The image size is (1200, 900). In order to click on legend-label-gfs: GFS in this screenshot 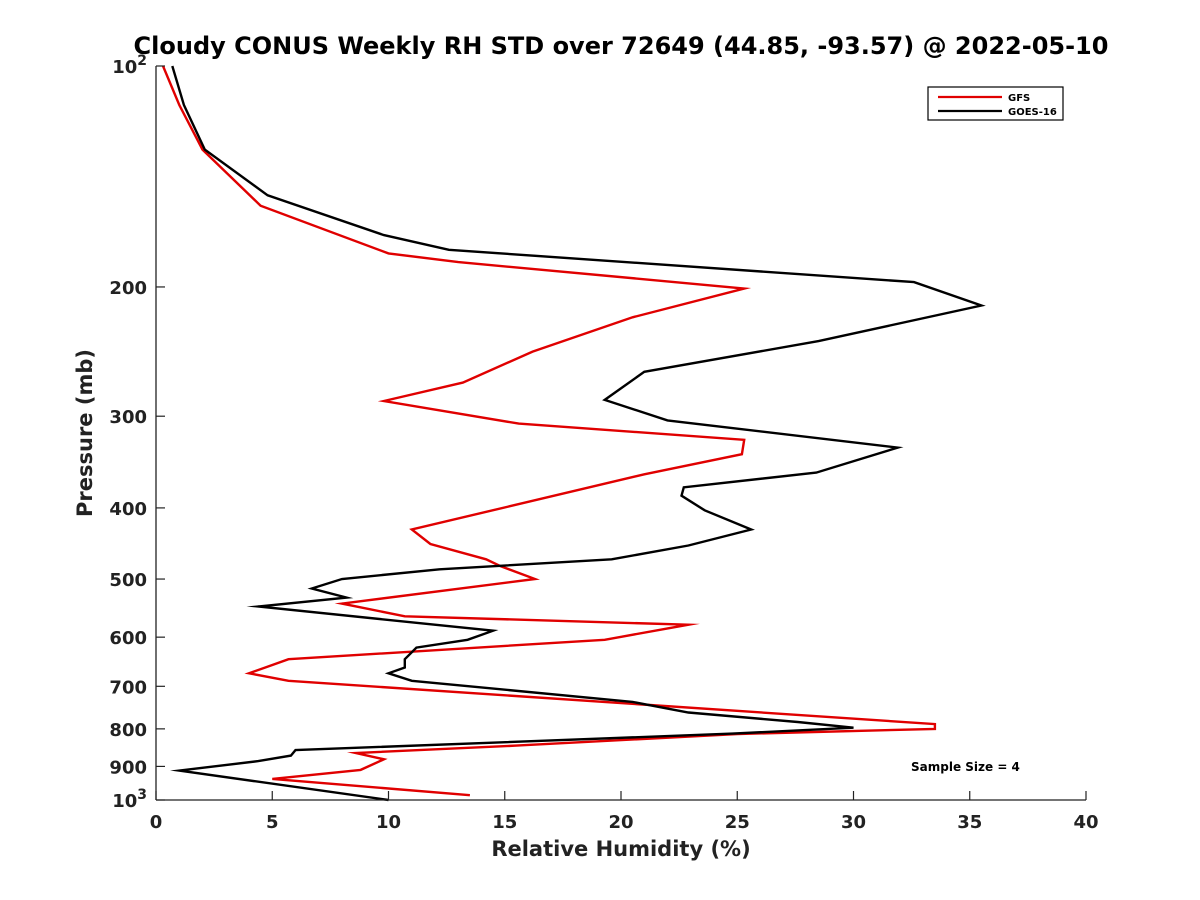, I will do `click(1019, 98)`.